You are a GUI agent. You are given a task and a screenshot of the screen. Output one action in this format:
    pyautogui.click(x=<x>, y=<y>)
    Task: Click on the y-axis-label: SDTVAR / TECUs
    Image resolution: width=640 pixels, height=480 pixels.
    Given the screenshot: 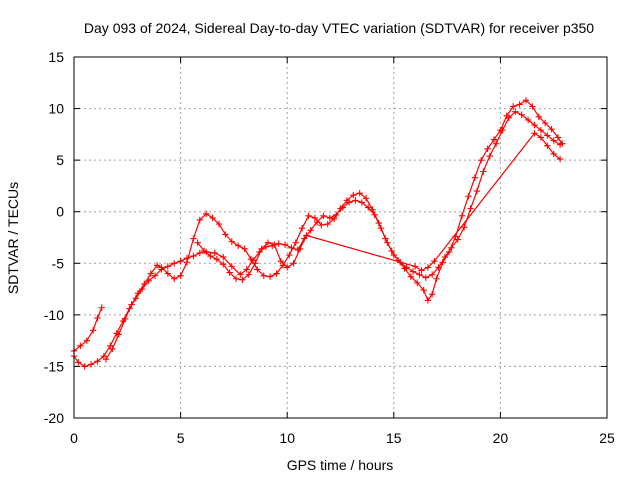 What is the action you would take?
    pyautogui.click(x=13, y=238)
    